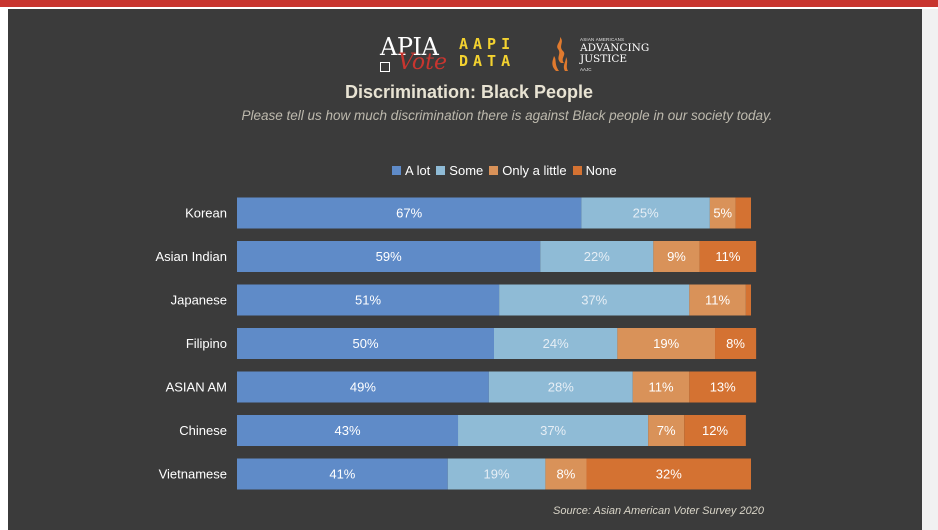  Describe the element at coordinates (658, 511) in the screenshot. I see `chart-source: Source: Asian American Voter Survey 2020` at that location.